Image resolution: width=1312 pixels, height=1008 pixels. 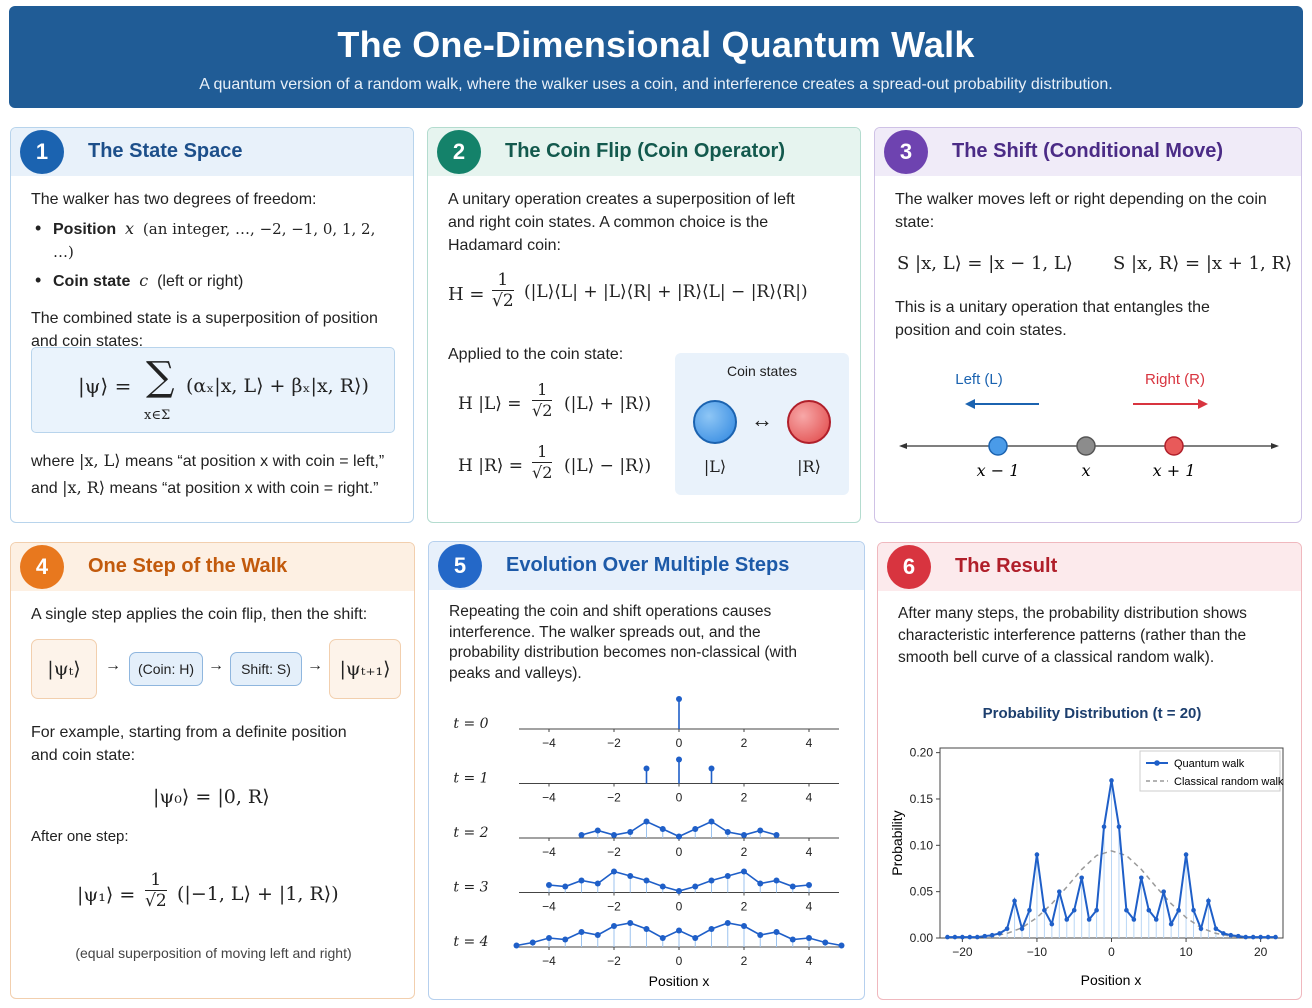 What do you see at coordinates (211, 797) in the screenshot?
I see `psi0-equation: |ψ₀⟩ = |0, R⟩` at bounding box center [211, 797].